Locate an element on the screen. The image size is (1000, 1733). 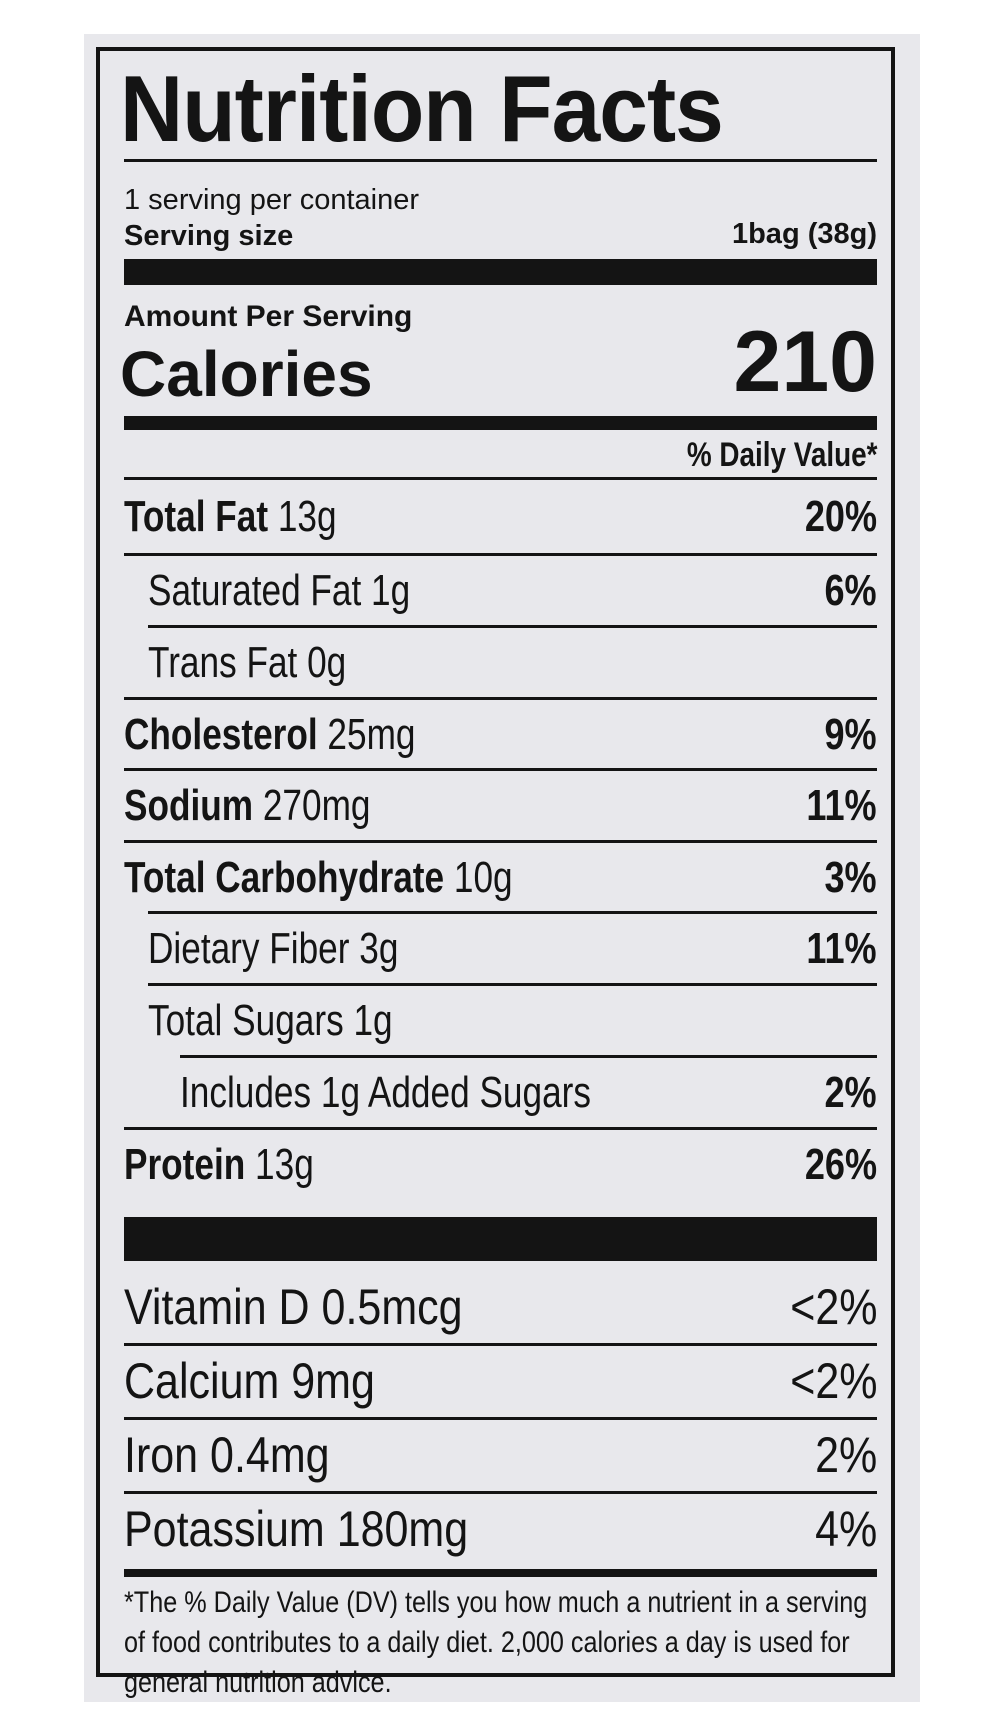
vitamin-name: Vitamin D 0.5mcg is located at coordinates (293, 1307).